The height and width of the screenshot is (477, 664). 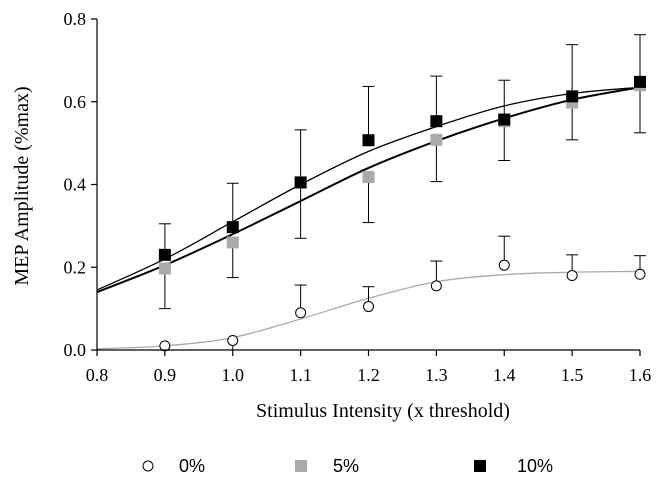 I want to click on y-tick-label: 0.6, so click(x=75, y=102).